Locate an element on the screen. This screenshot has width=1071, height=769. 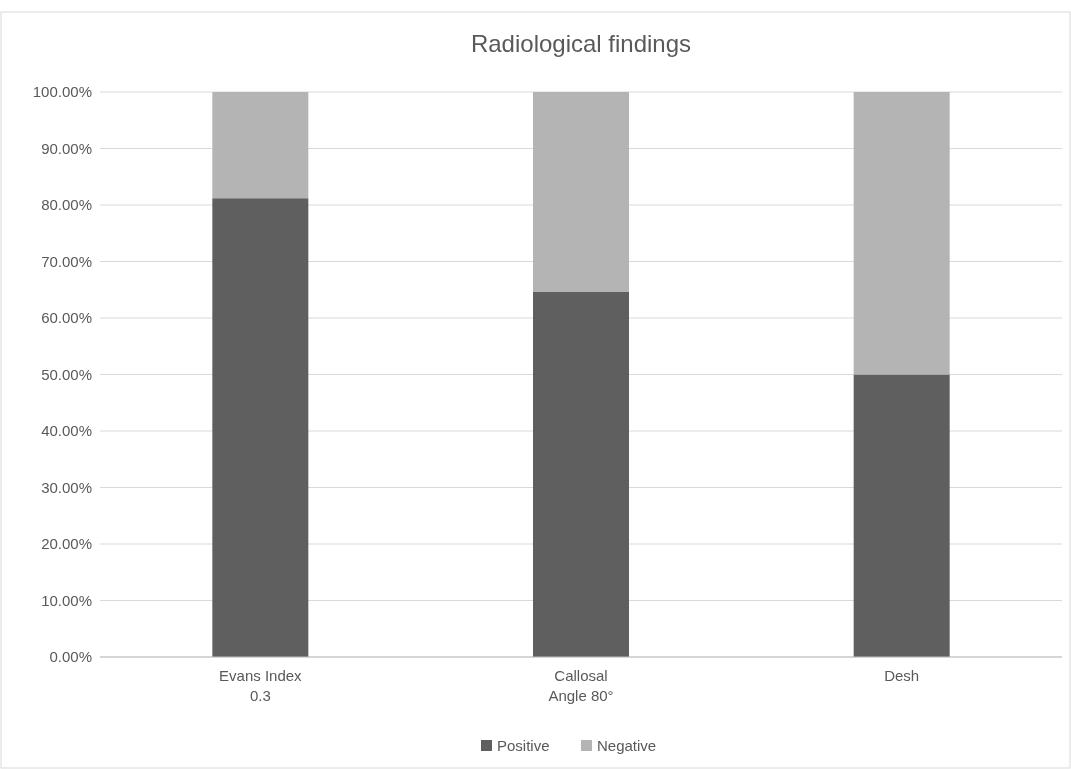
y-tick-label: 80.00% is located at coordinates (66, 205).